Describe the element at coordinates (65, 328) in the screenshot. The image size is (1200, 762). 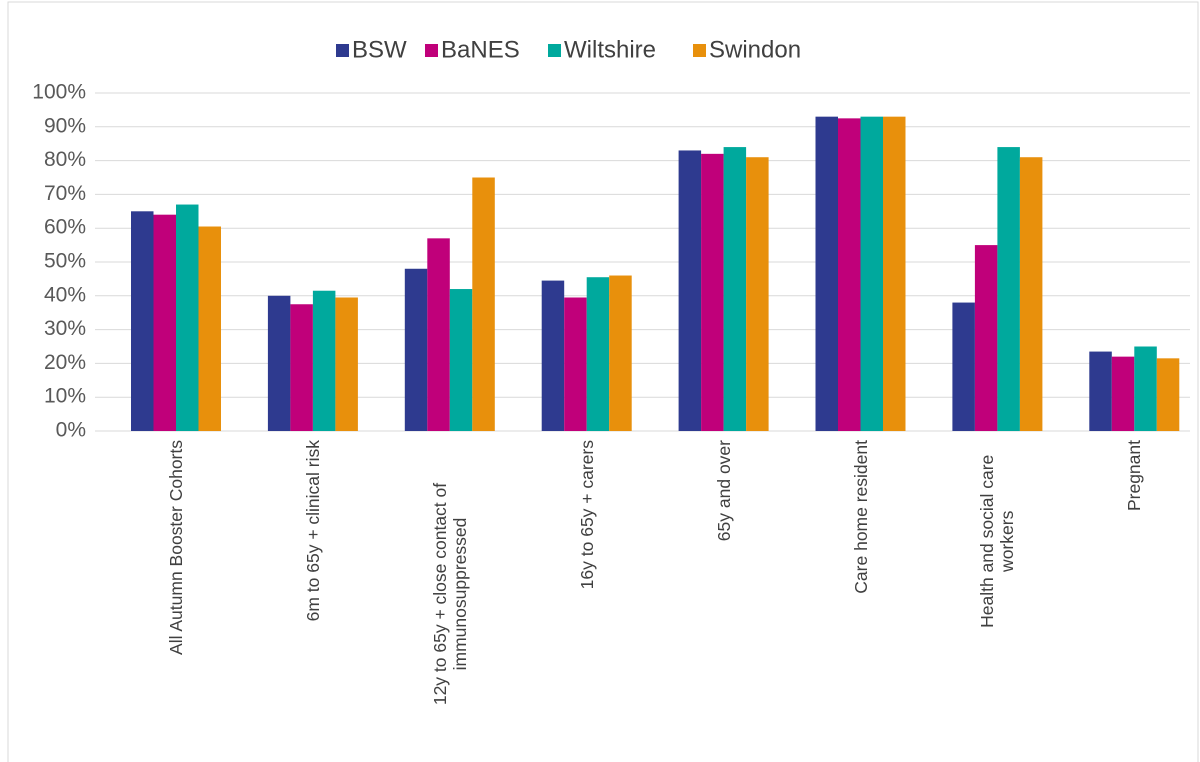
I see `y-tick-label: 30%` at that location.